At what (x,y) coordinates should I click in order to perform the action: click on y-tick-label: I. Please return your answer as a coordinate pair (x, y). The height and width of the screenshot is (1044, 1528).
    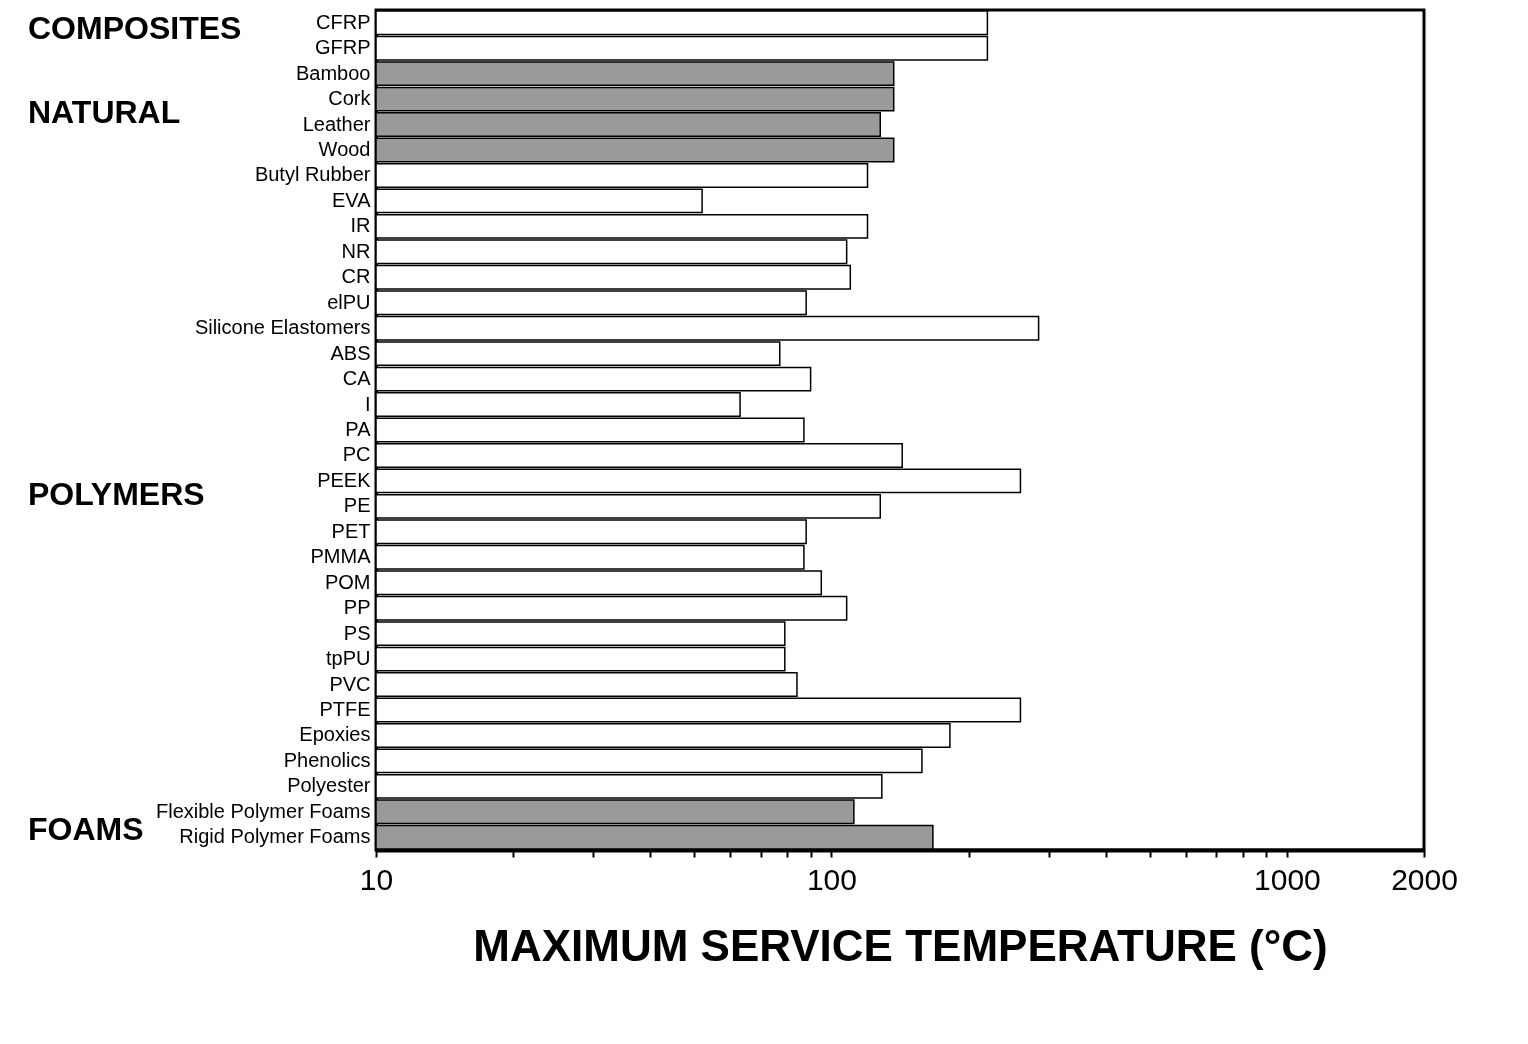
    Looking at the image, I should click on (367, 403).